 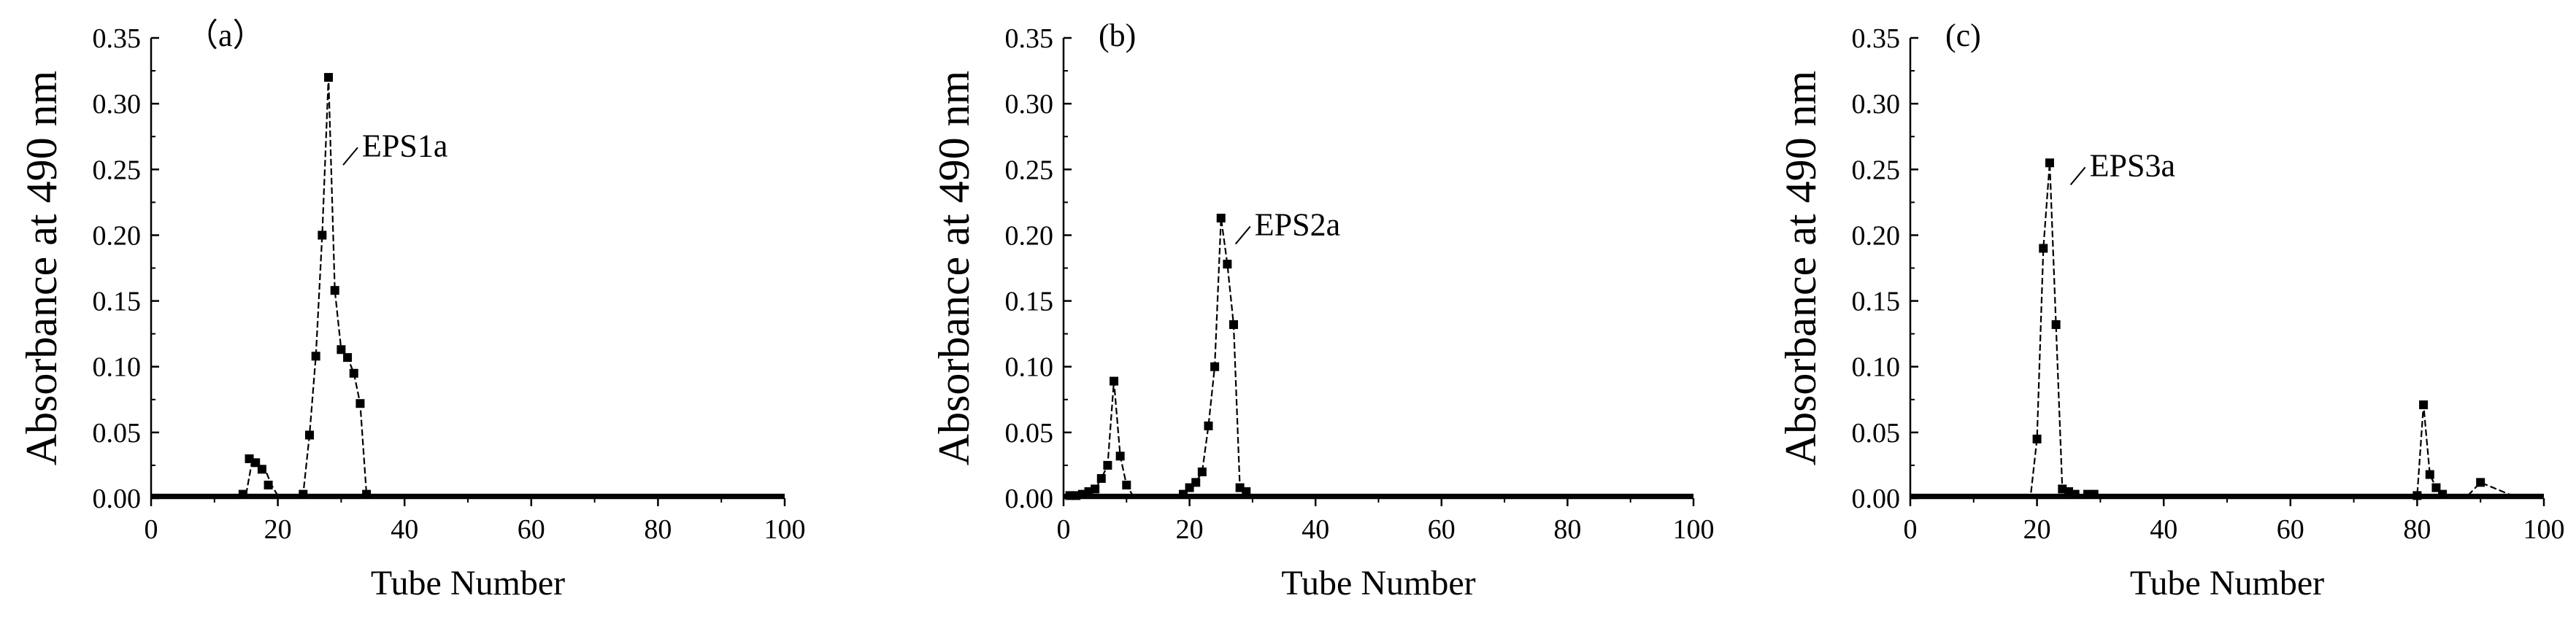 I want to click on panel-label: (c), so click(x=1963, y=35).